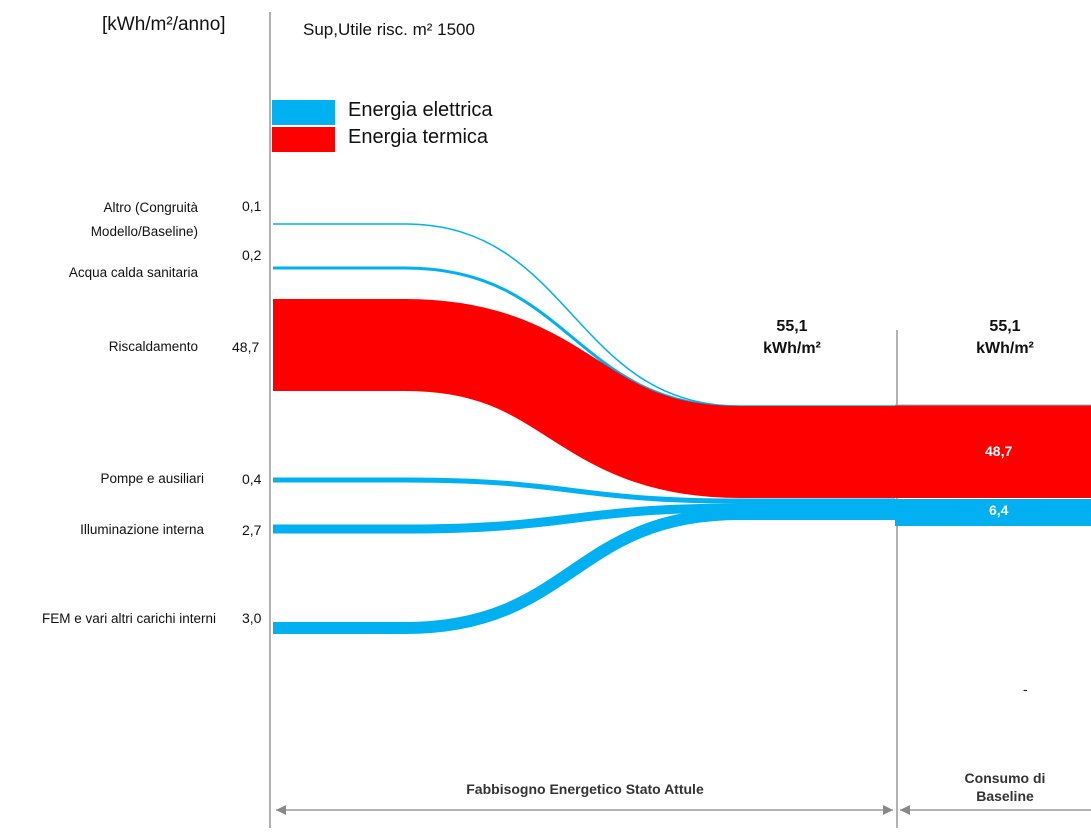 The image size is (1091, 834). Describe the element at coordinates (164, 24) in the screenshot. I see `unit-label: [kWh/m²/anno]` at that location.